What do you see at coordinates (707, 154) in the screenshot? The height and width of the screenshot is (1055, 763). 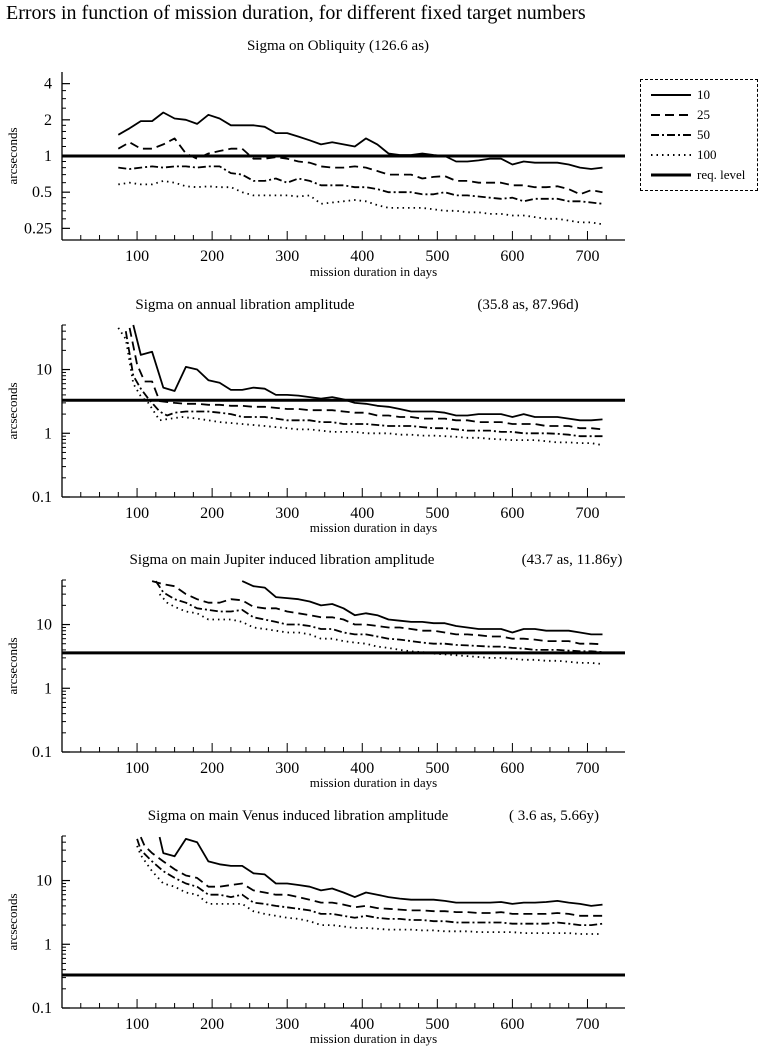 I see `legend-label: 100` at bounding box center [707, 154].